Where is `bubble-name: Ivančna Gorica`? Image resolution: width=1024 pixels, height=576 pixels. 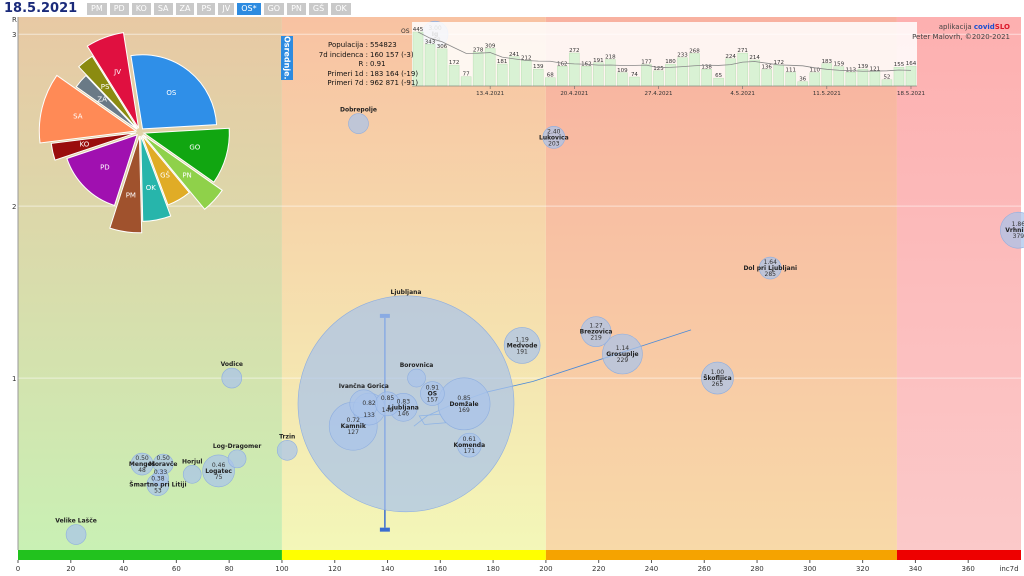
bubble-name: Ivančna Gorica is located at coordinates (364, 386).